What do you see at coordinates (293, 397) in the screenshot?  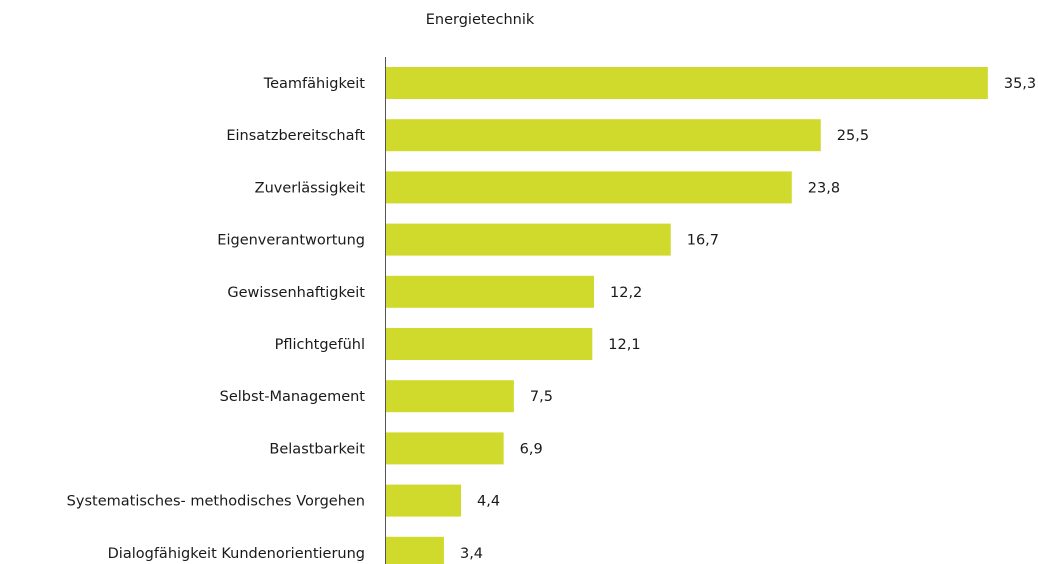 I see `category-label: Selbst-Management` at bounding box center [293, 397].